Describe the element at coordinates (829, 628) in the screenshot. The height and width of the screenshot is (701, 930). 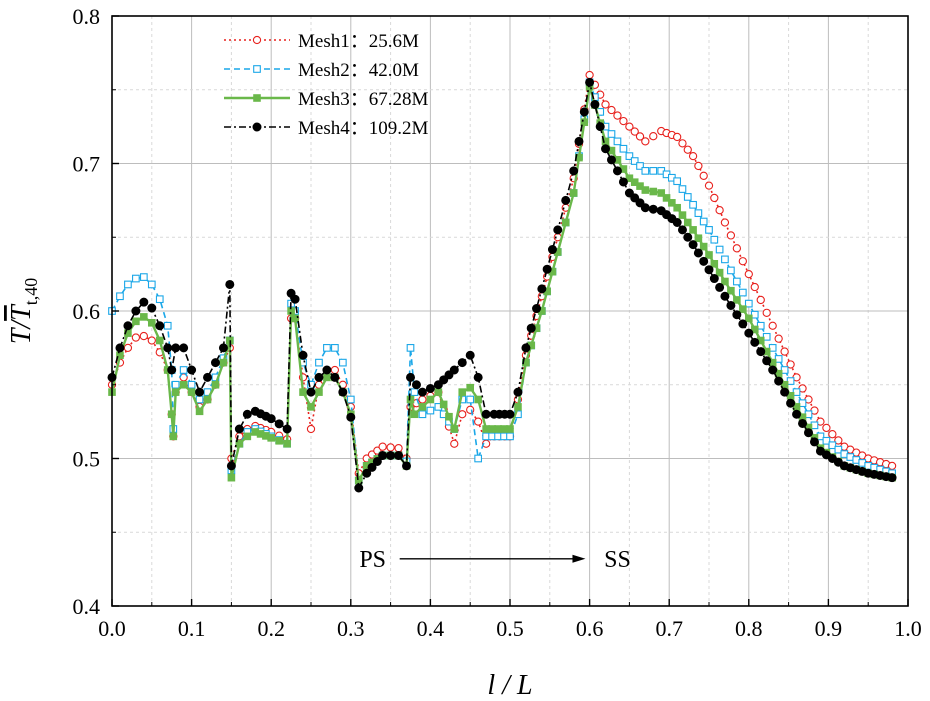
I see `x-tick-label: 0.9` at that location.